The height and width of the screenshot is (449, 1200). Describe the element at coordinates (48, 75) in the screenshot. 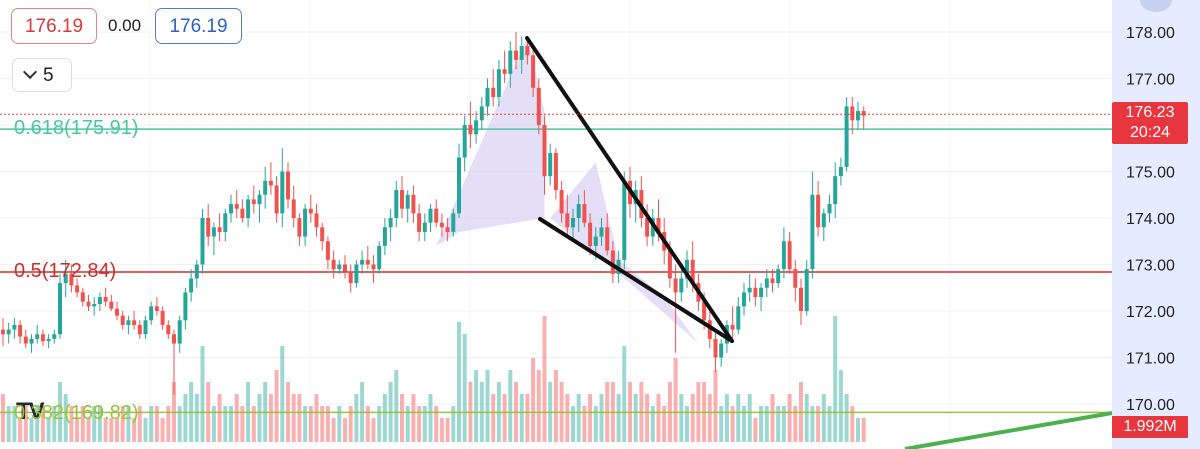

I see `indicator-count: 5` at that location.